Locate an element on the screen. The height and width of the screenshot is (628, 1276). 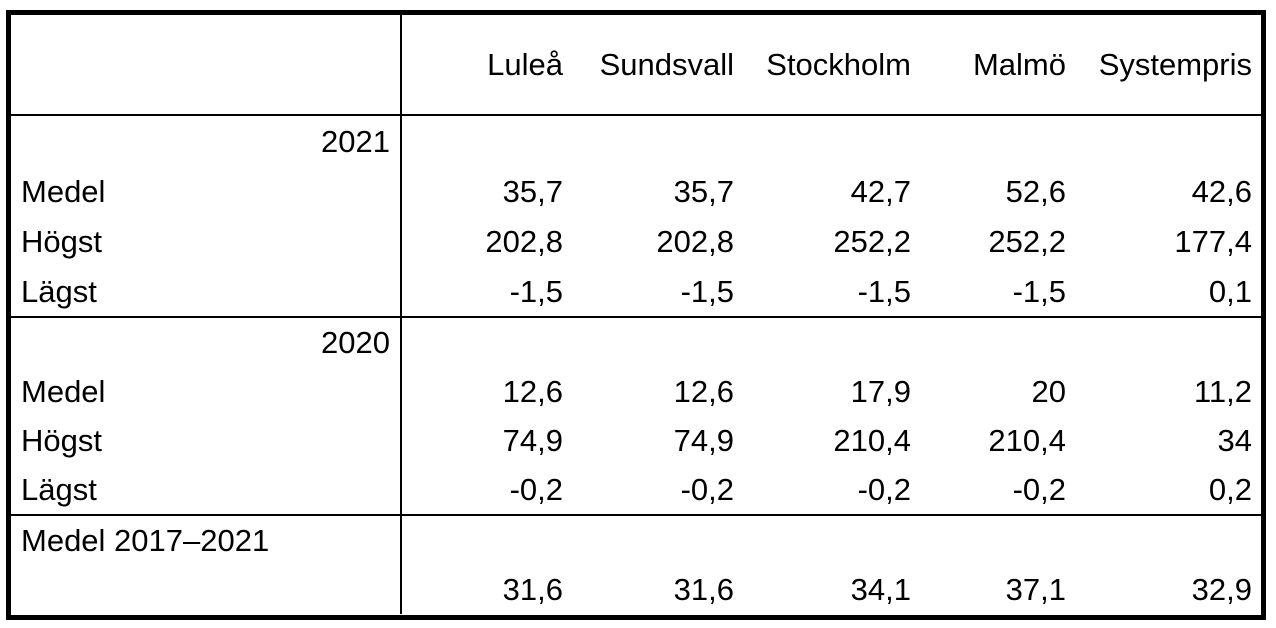
data-cell: 0,2 is located at coordinates (1230, 489).